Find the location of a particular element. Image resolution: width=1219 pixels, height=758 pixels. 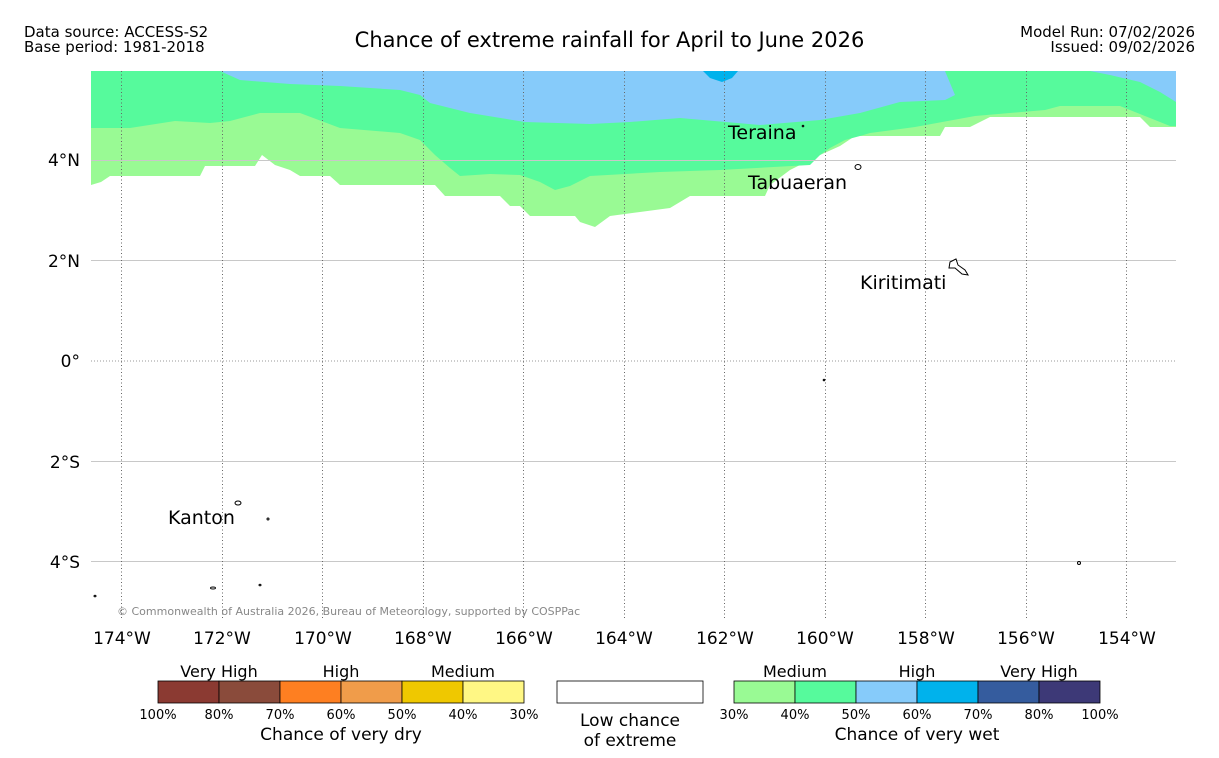

wet-high-low-area-east is located at coordinates (1133, 86).